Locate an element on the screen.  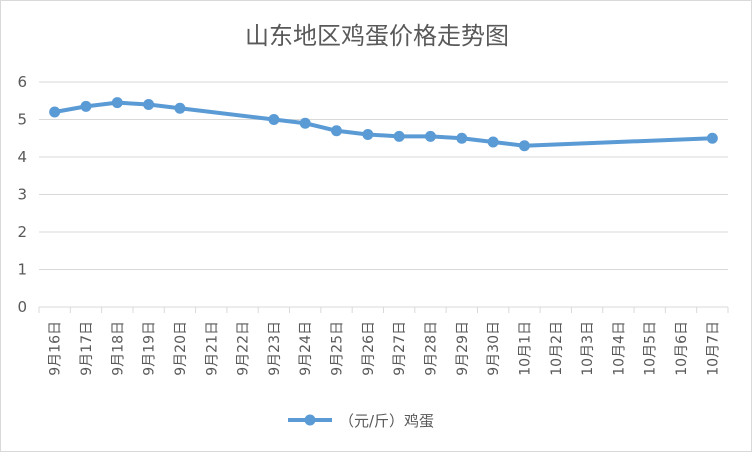
y-tick-label: 0 is located at coordinates (22, 307).